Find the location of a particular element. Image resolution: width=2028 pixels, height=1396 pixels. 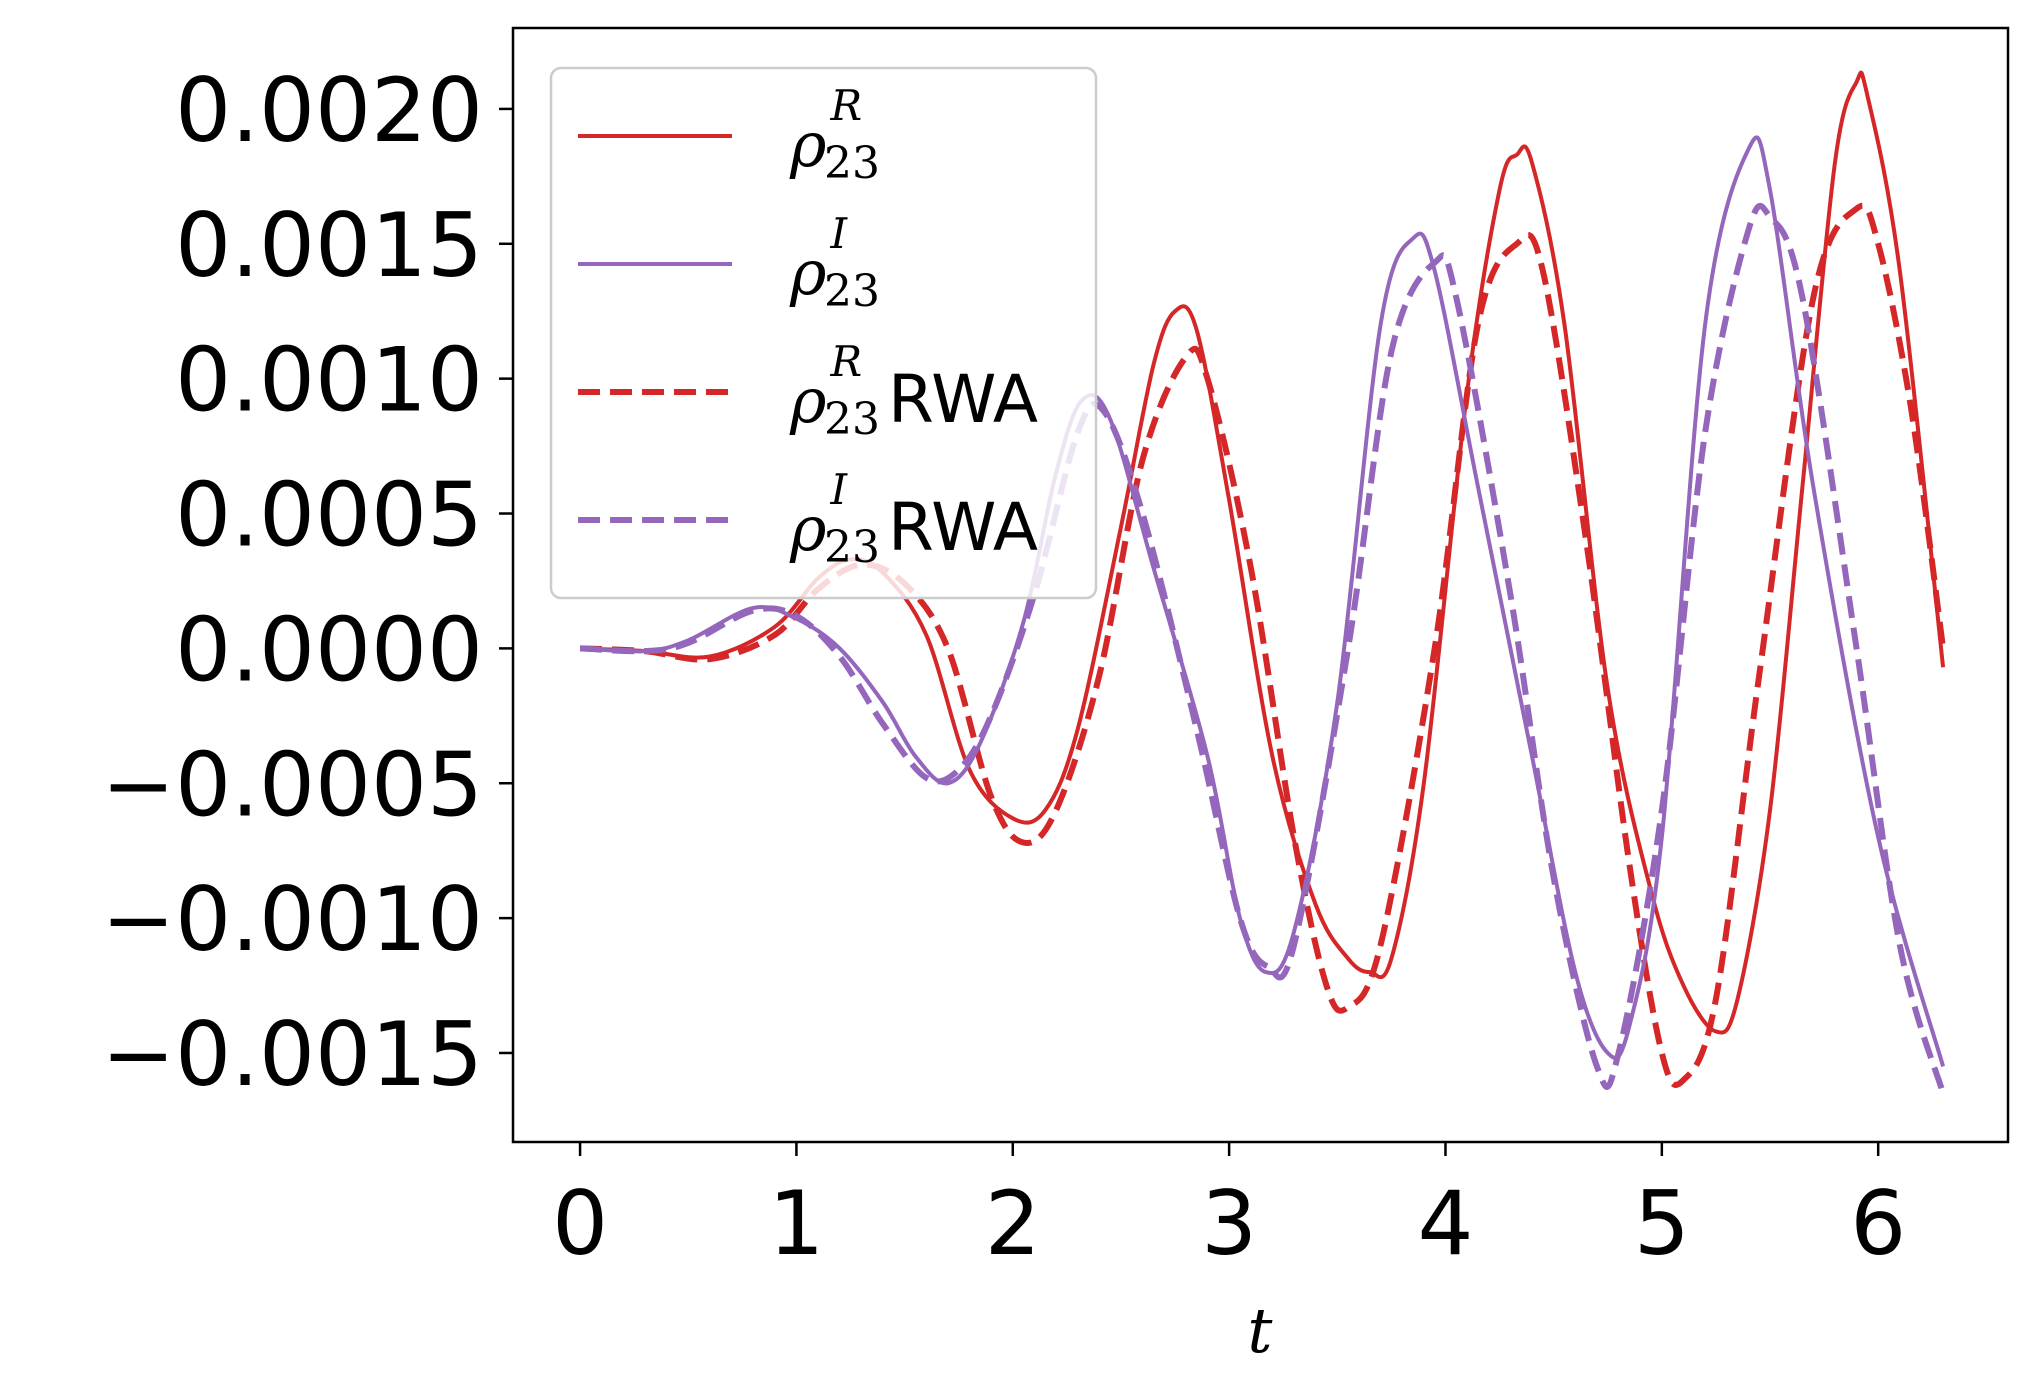

y-tick-label: −0.0010 is located at coordinates (292, 919).